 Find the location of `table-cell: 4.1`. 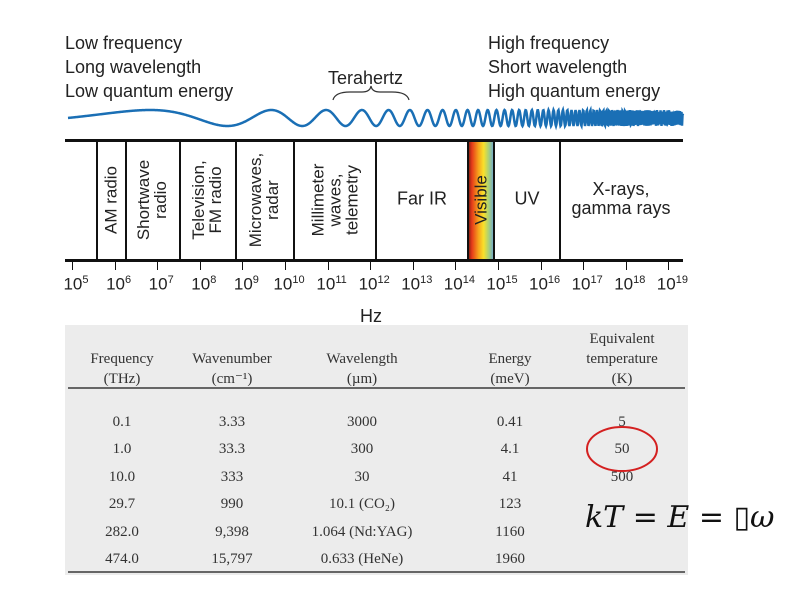

table-cell: 4.1 is located at coordinates (510, 449).